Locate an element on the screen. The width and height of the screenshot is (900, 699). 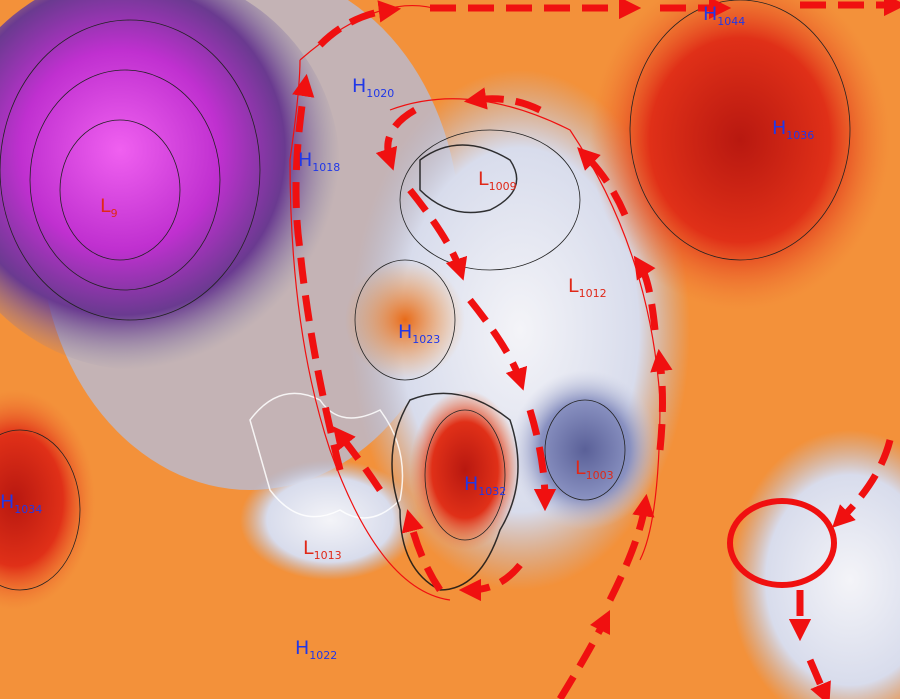
pressure-value: 1036 is located at coordinates (800, 135).